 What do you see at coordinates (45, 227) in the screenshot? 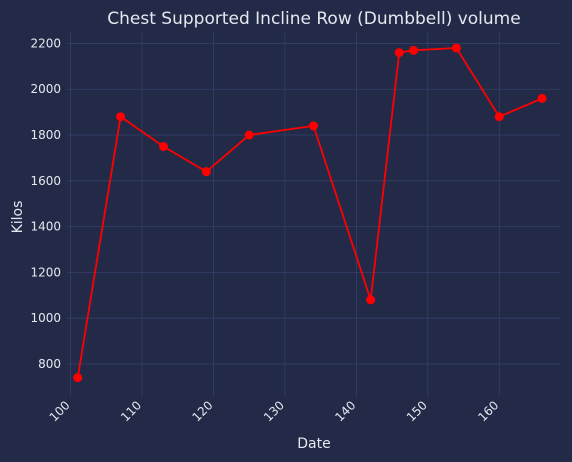
I see `y-tick-label: 1400` at bounding box center [45, 227].